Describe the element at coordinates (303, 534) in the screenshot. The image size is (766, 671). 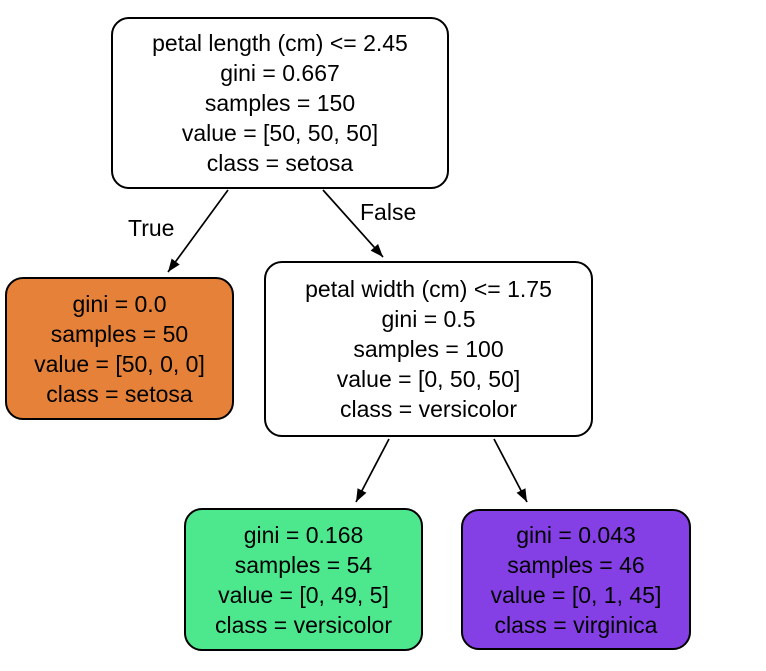
I see `gini-value: gini = 0.168` at that location.